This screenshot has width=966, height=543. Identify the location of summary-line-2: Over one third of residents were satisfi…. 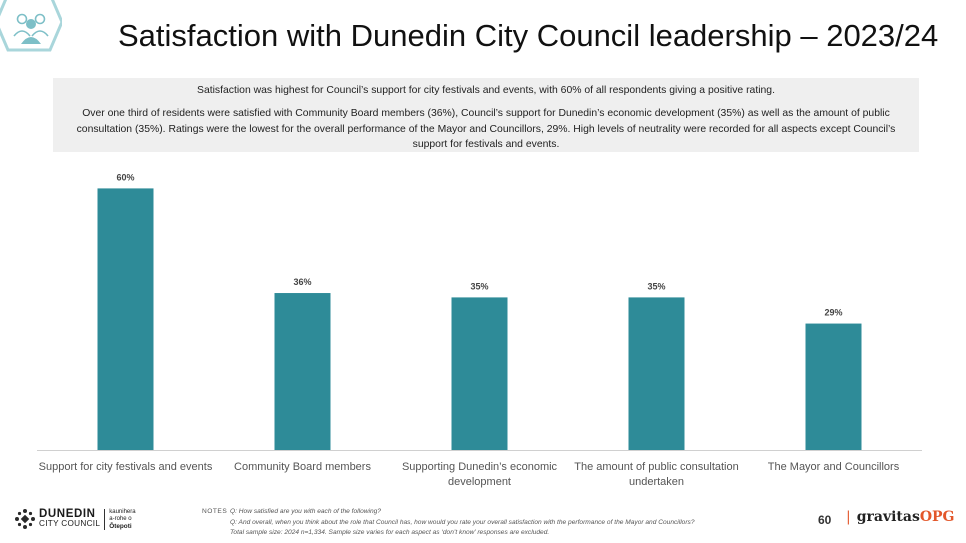
(486, 129).